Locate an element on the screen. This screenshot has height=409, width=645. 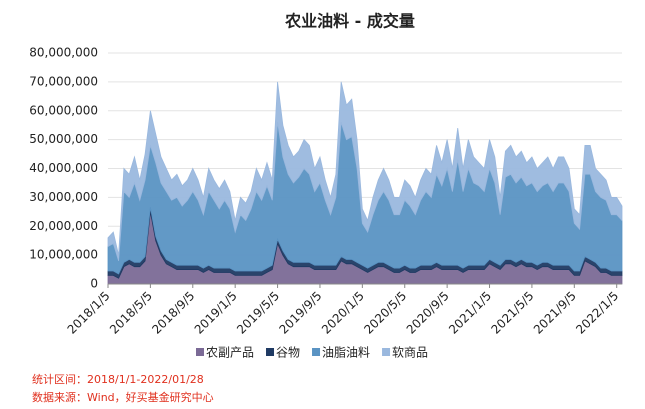
chart-title: 农业油料 - 成交量 is located at coordinates (349, 21).